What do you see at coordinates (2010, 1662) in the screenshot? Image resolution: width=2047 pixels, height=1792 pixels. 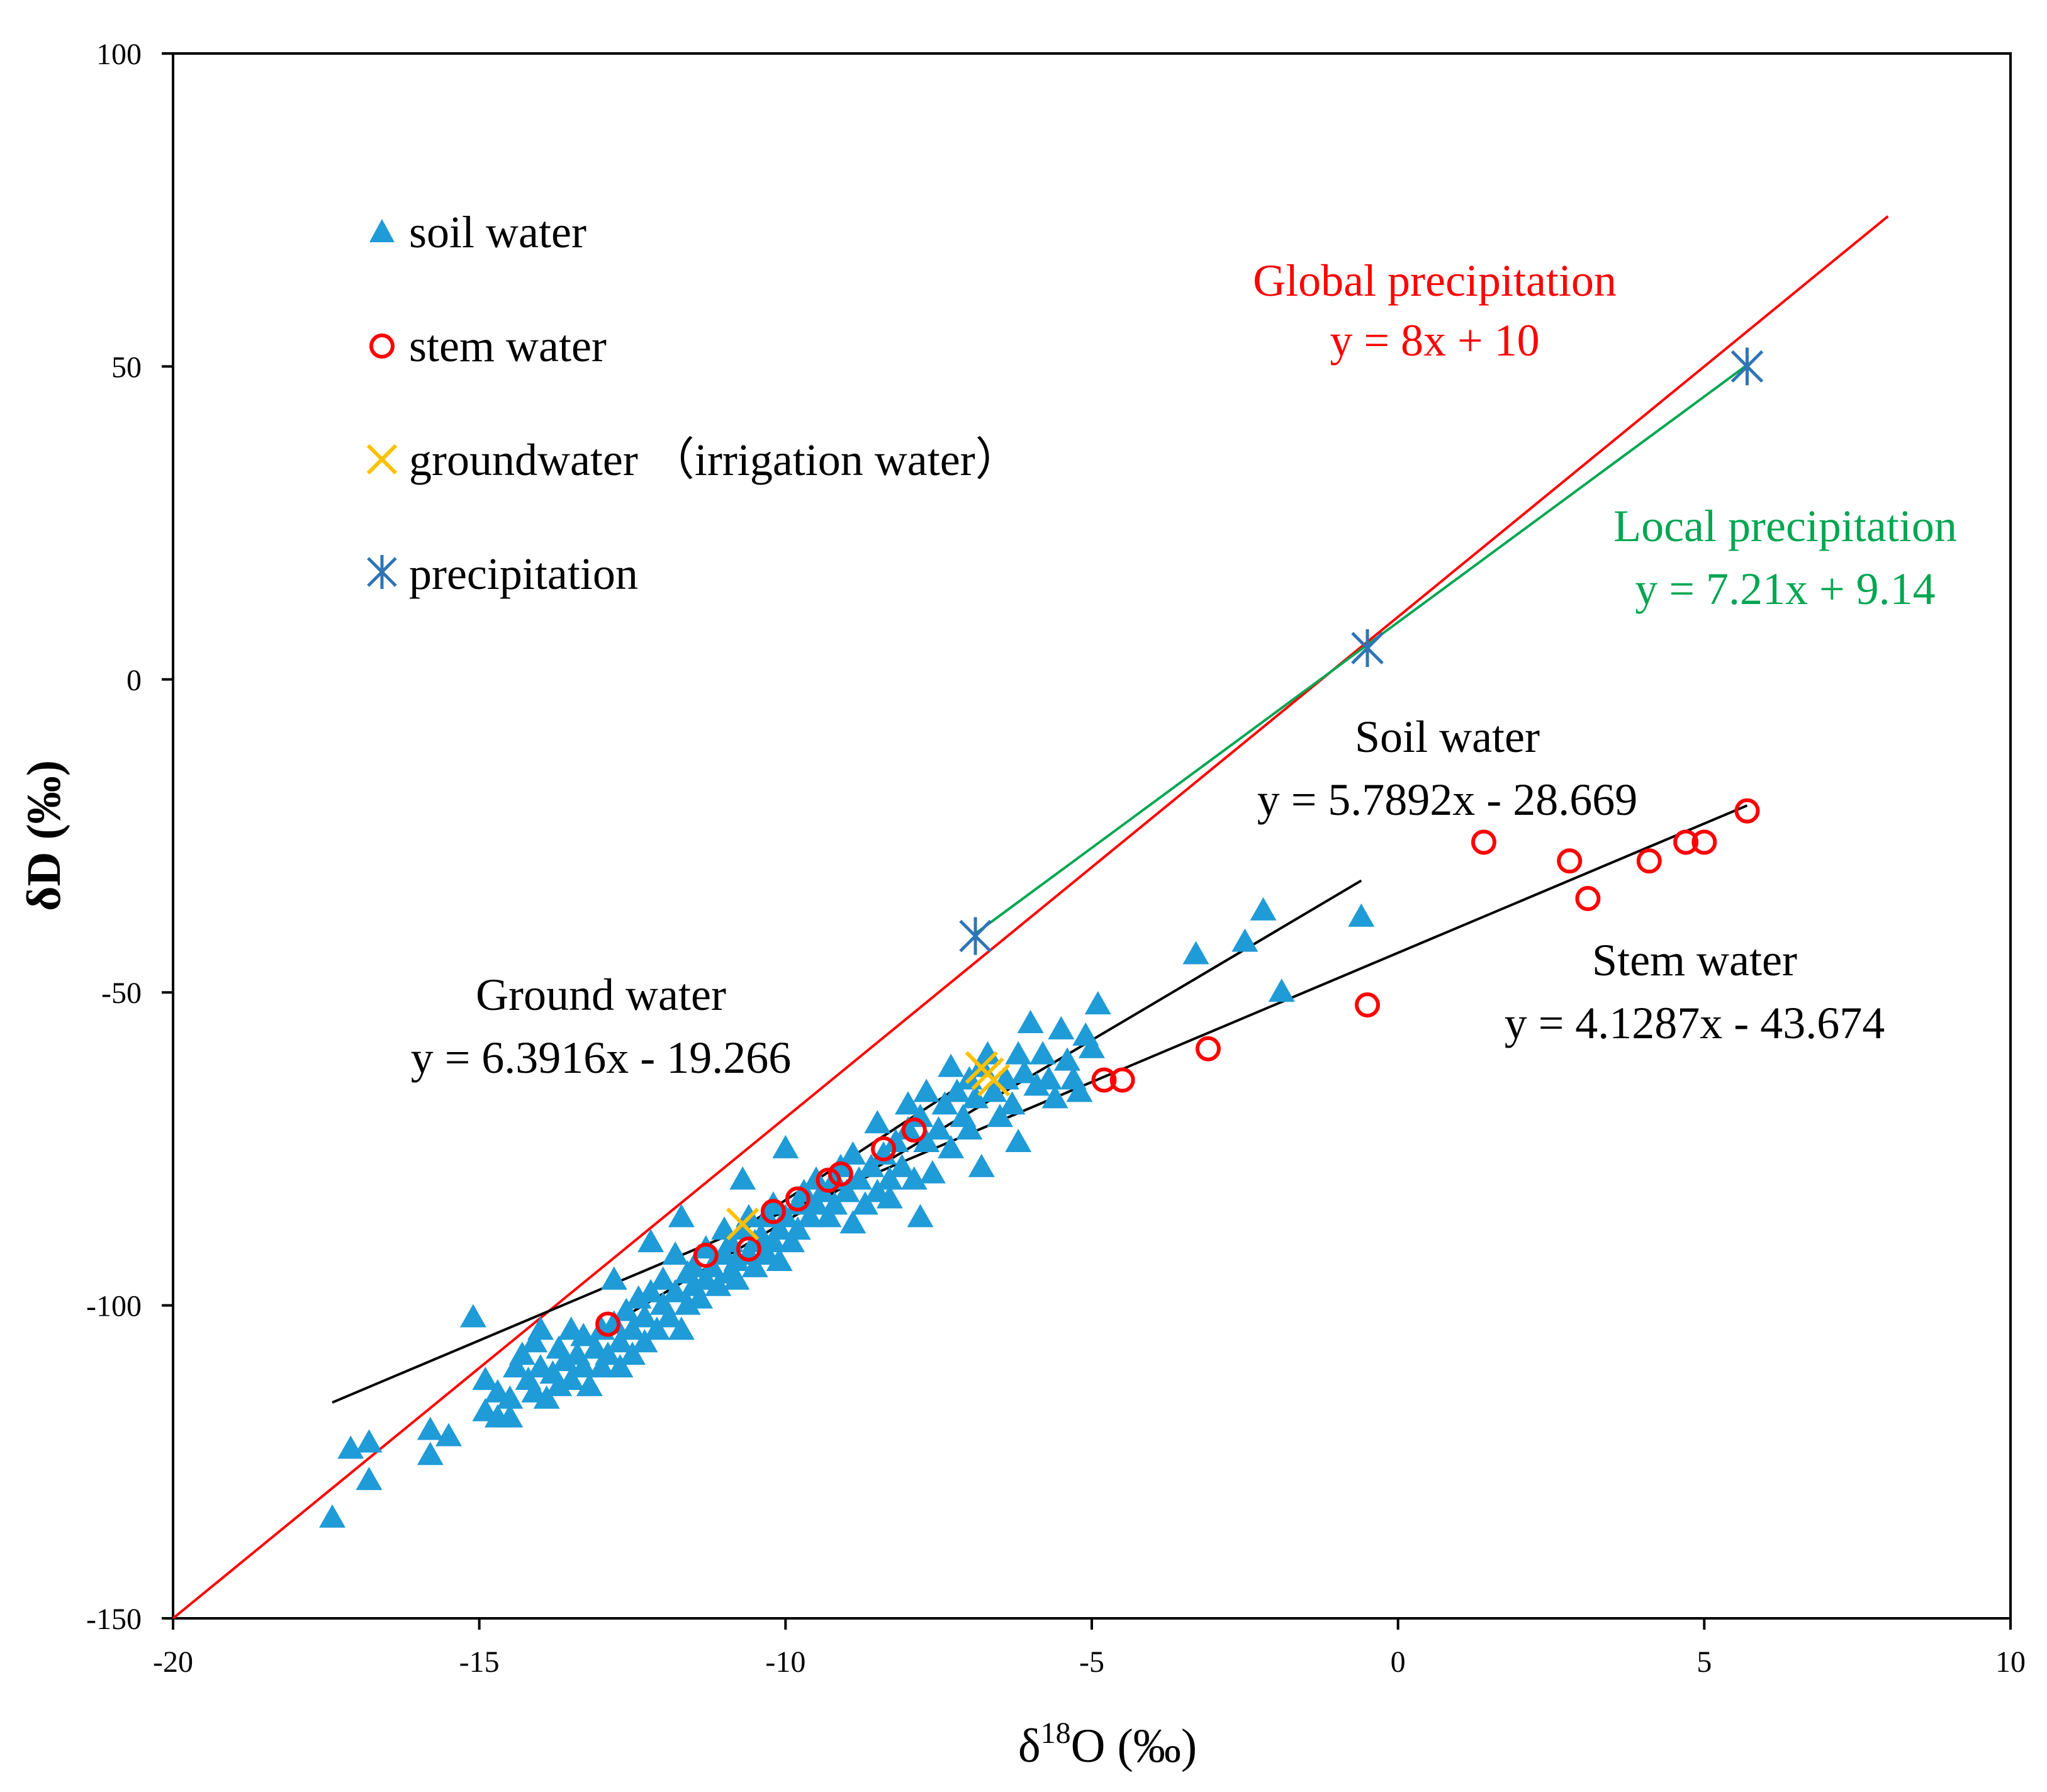 I see `x-tick-label: 10` at bounding box center [2010, 1662].